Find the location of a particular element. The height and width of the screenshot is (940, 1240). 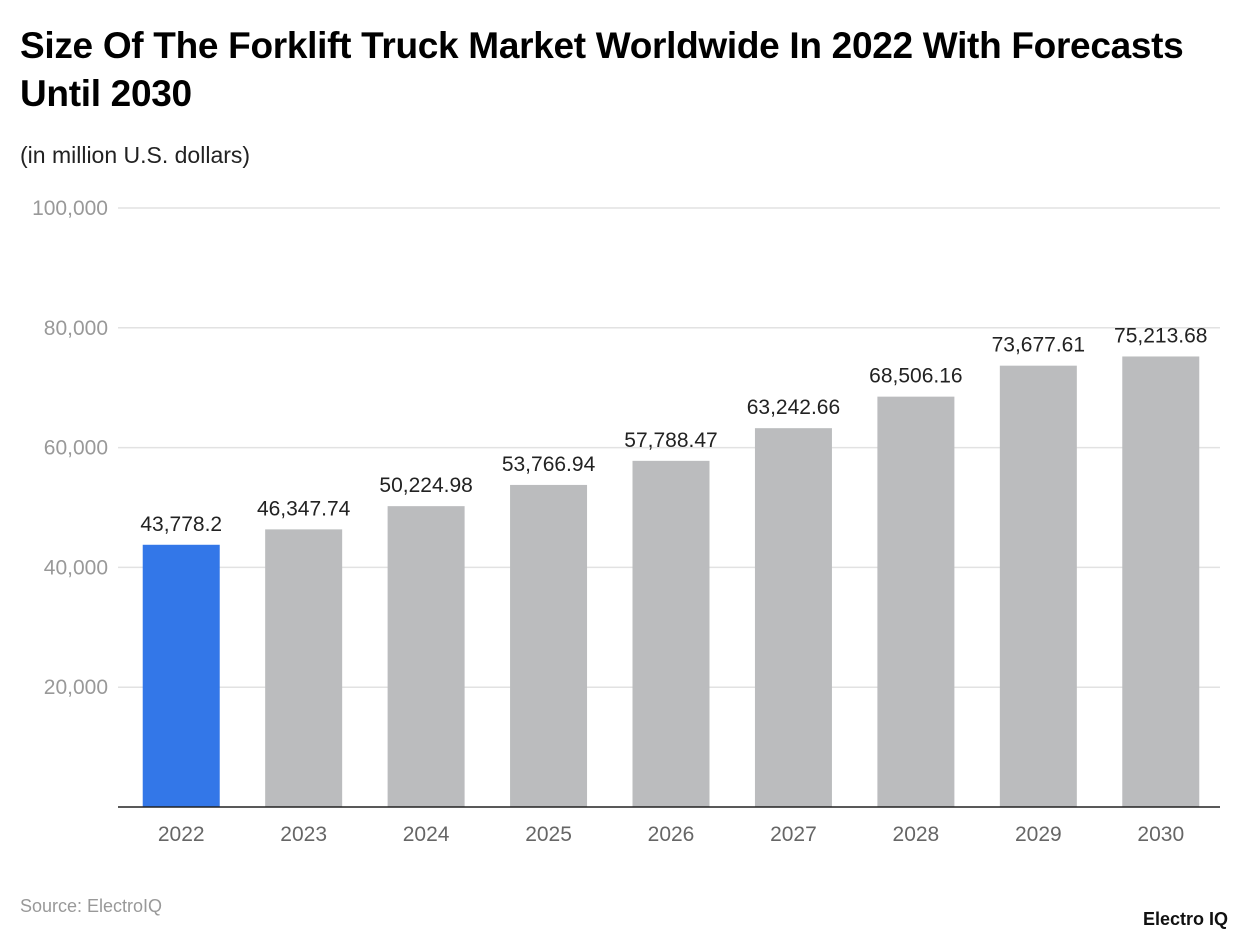

x-tick-label: 2025 is located at coordinates (548, 834).